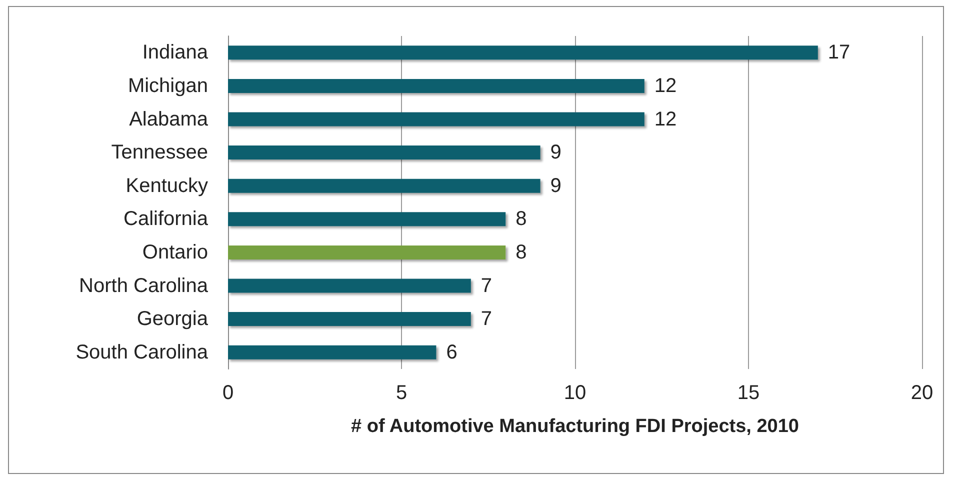 The width and height of the screenshot is (953, 482). Describe the element at coordinates (575, 426) in the screenshot. I see `x-axis-title: # of Automotive Manufacturing FDI Projects, 2010` at that location.